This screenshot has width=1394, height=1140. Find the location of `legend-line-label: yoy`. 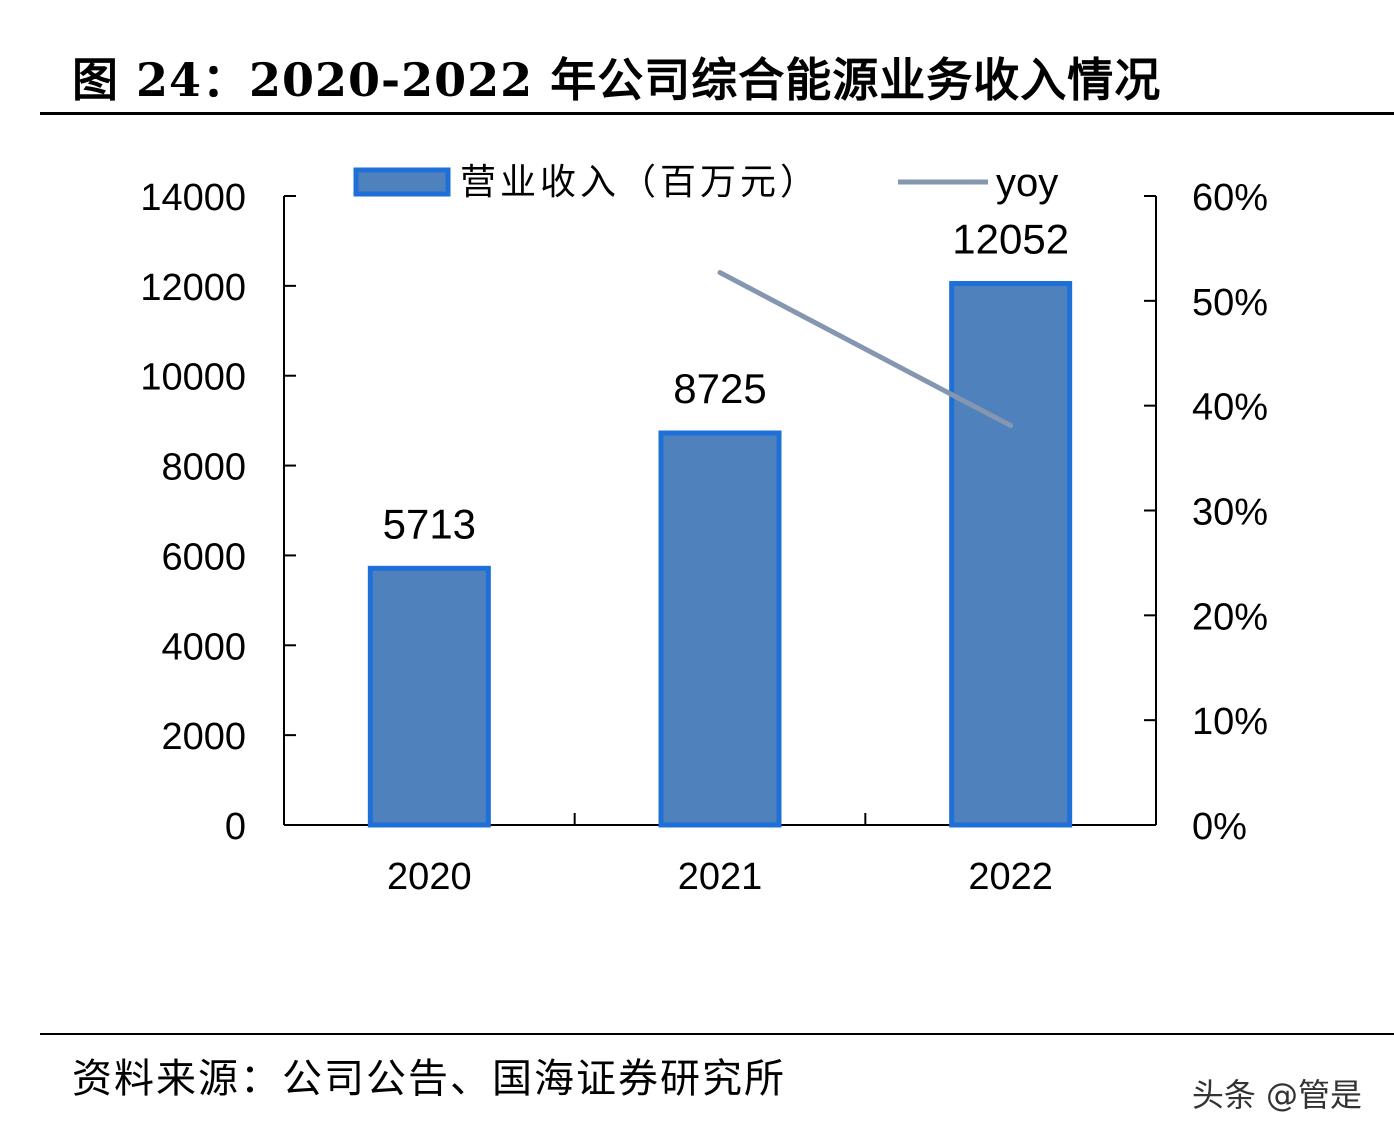

legend-line-label: yoy is located at coordinates (1027, 183).